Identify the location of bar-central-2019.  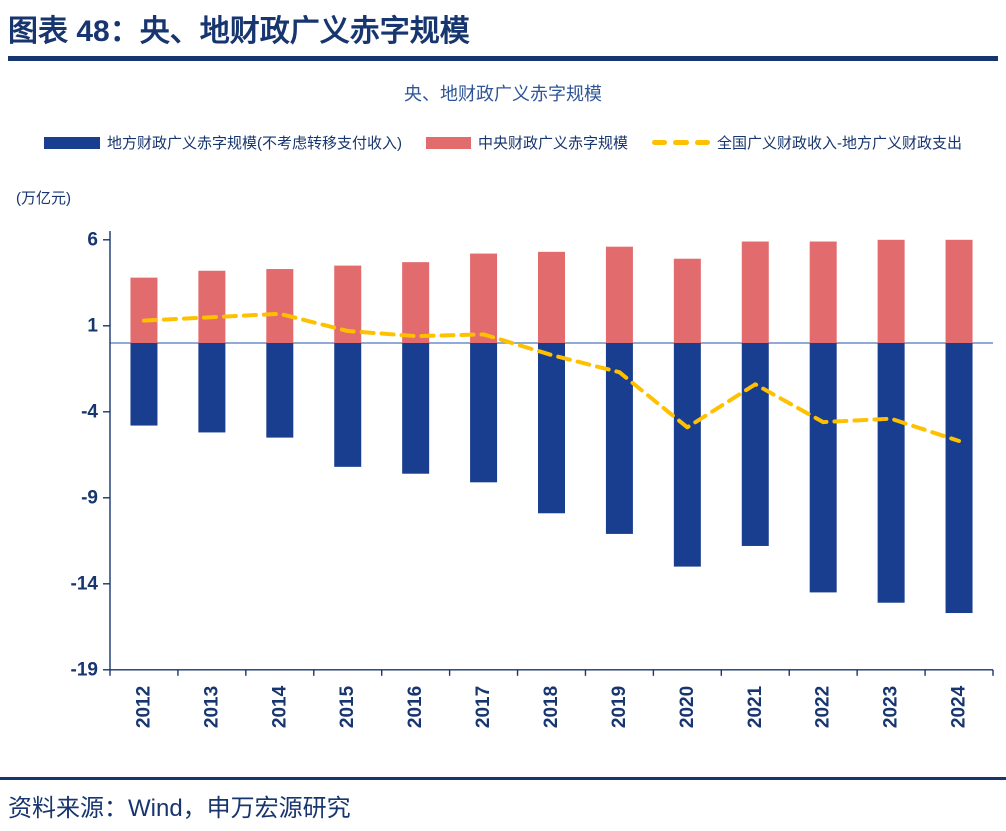
(619, 294).